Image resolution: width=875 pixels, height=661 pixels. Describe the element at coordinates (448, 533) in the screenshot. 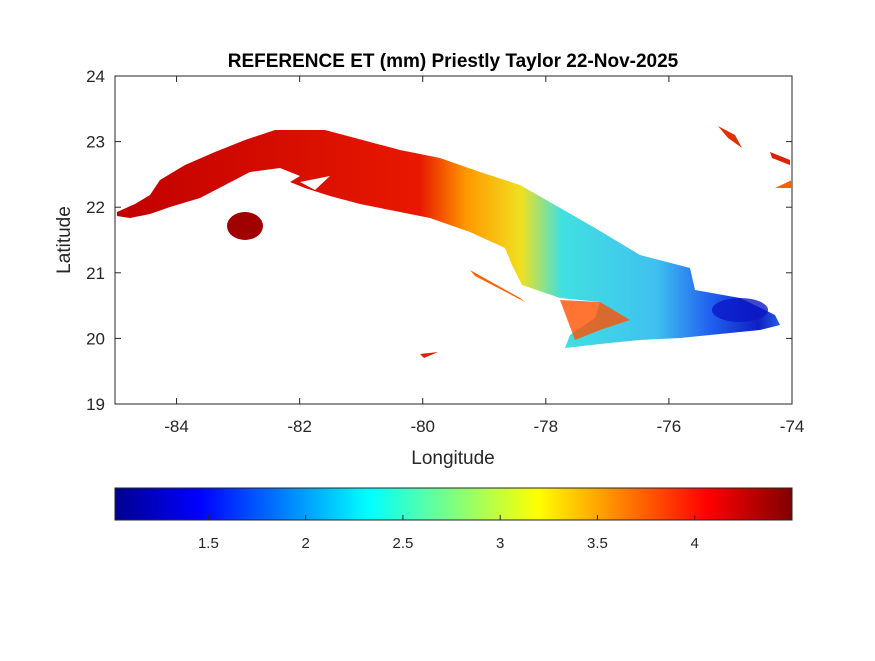

I see `colorbar-ticks: 1.5 2 2.5 3 3.5 4` at that location.